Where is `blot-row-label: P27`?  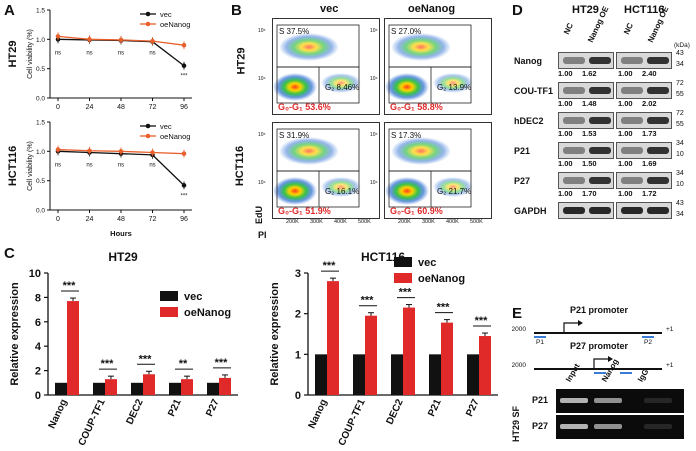 blot-row-label: P27 is located at coordinates (522, 181).